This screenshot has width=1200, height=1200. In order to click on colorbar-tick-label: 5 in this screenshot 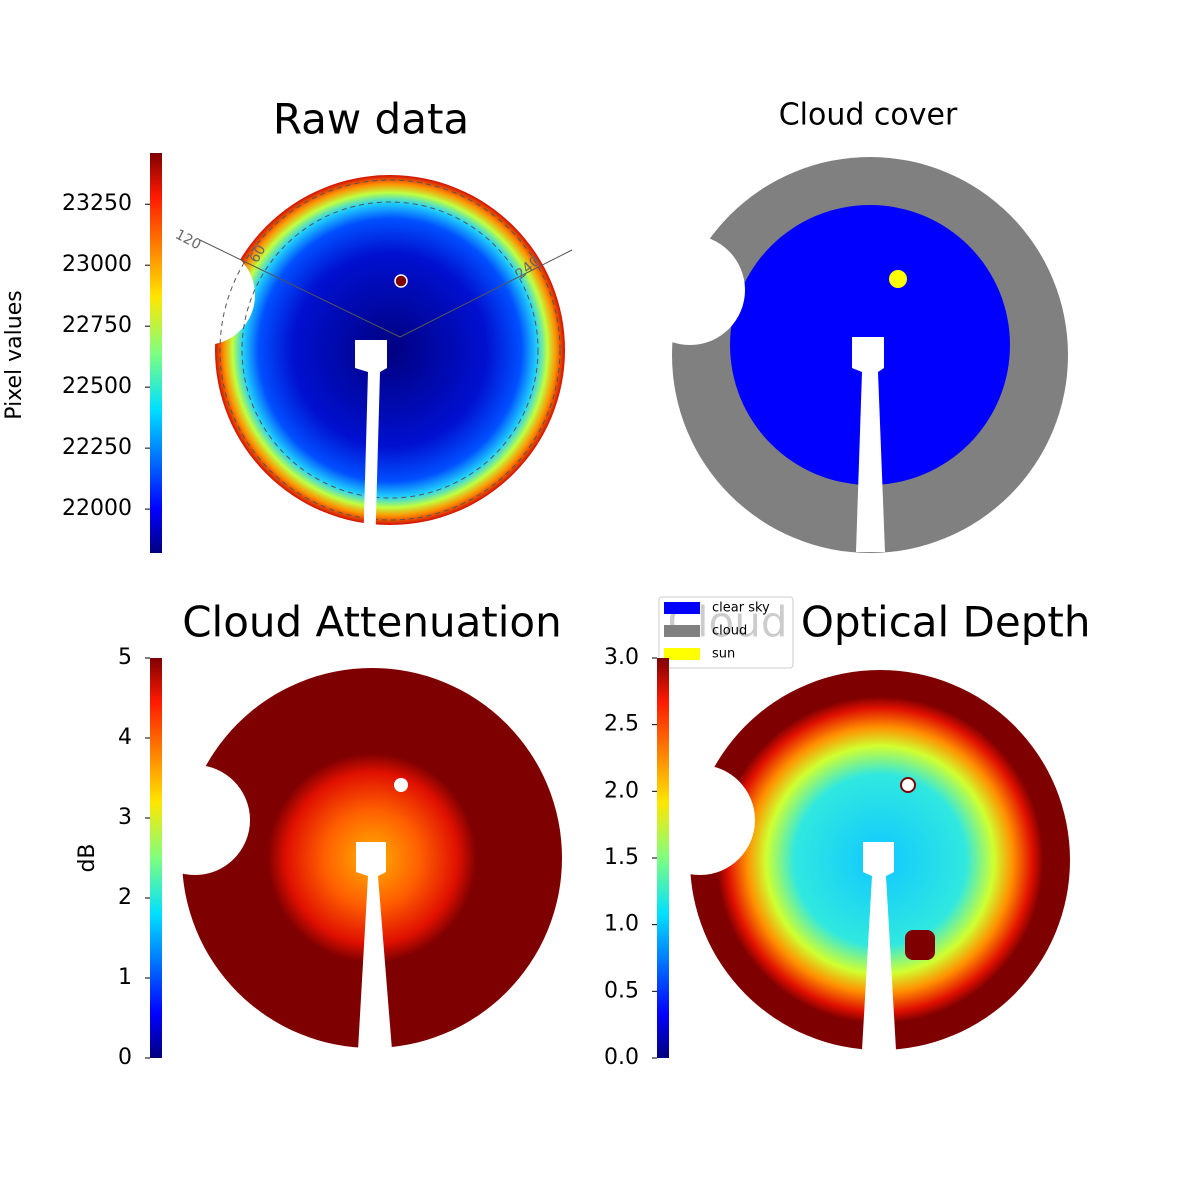, I will do `click(125, 657)`.